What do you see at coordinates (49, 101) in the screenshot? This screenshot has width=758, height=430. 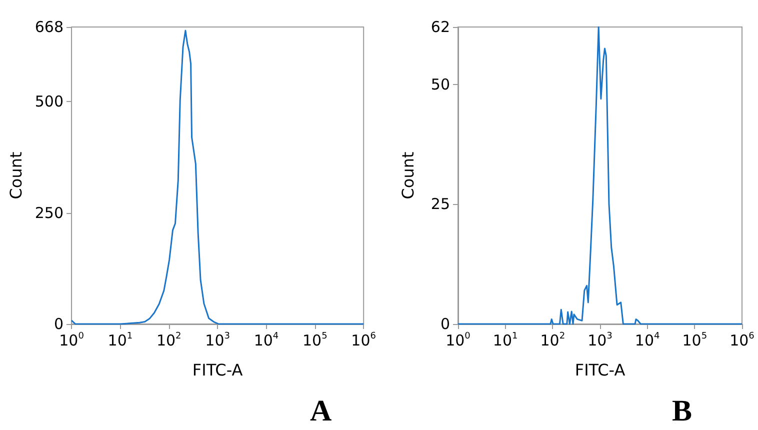 I see `y-tick-label: 500` at bounding box center [49, 101].